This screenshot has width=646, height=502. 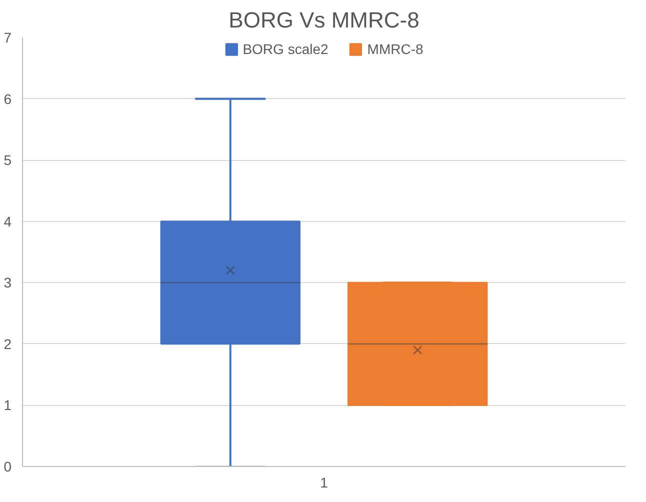 What do you see at coordinates (8, 221) in the screenshot?
I see `y-tick-label: 4` at bounding box center [8, 221].